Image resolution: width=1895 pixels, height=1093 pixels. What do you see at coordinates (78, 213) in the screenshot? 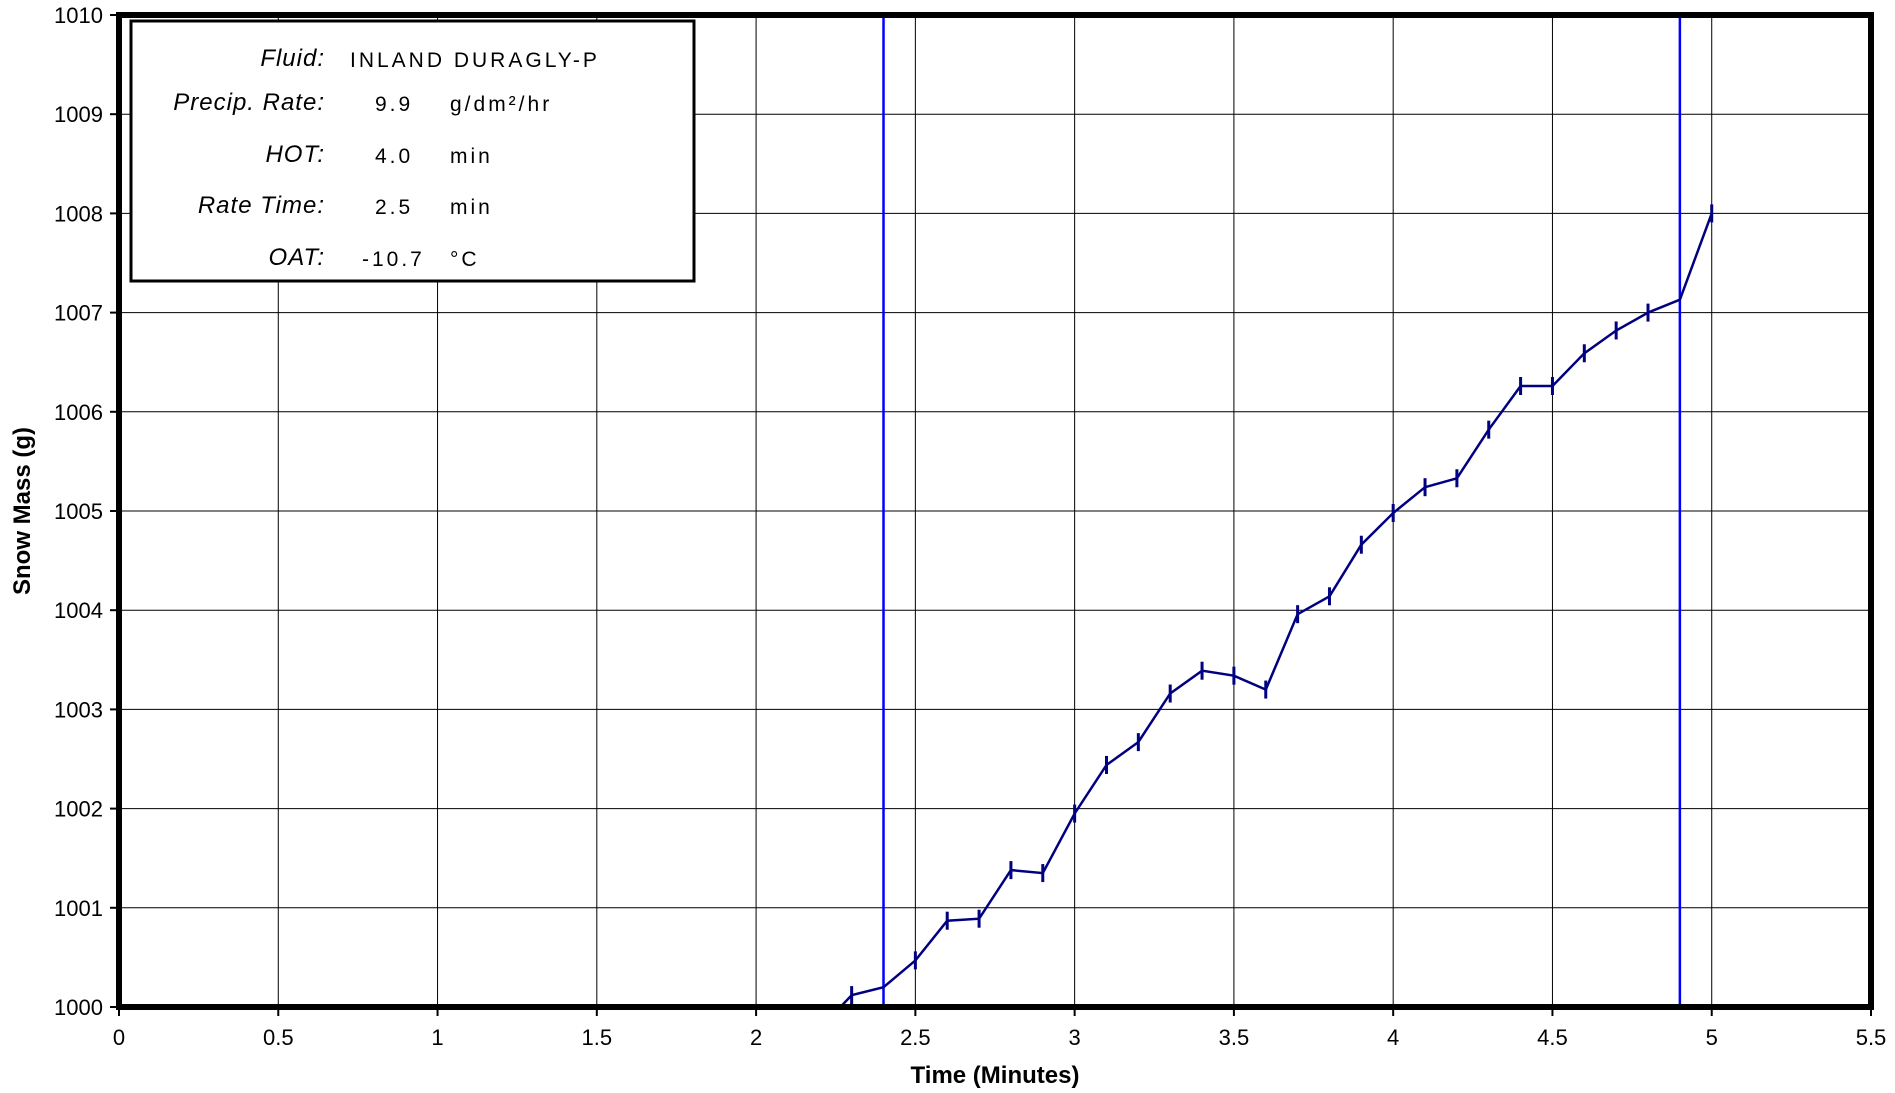
I see `y-tick-label: 1008` at bounding box center [78, 213].